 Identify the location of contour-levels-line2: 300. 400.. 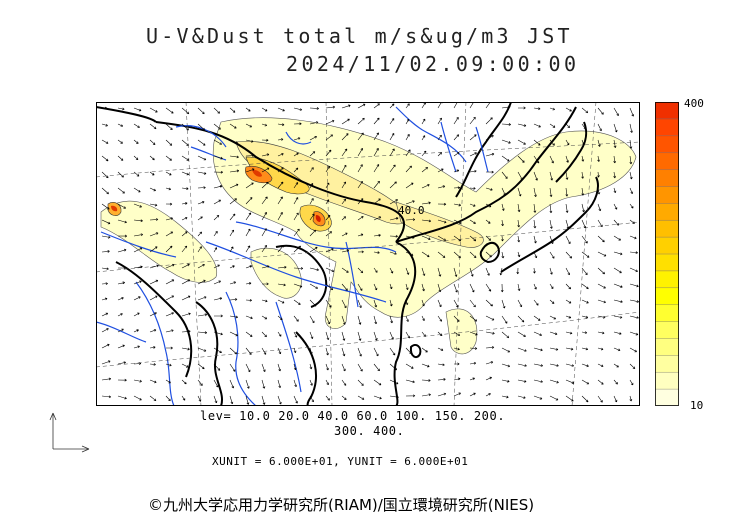
(369, 431).